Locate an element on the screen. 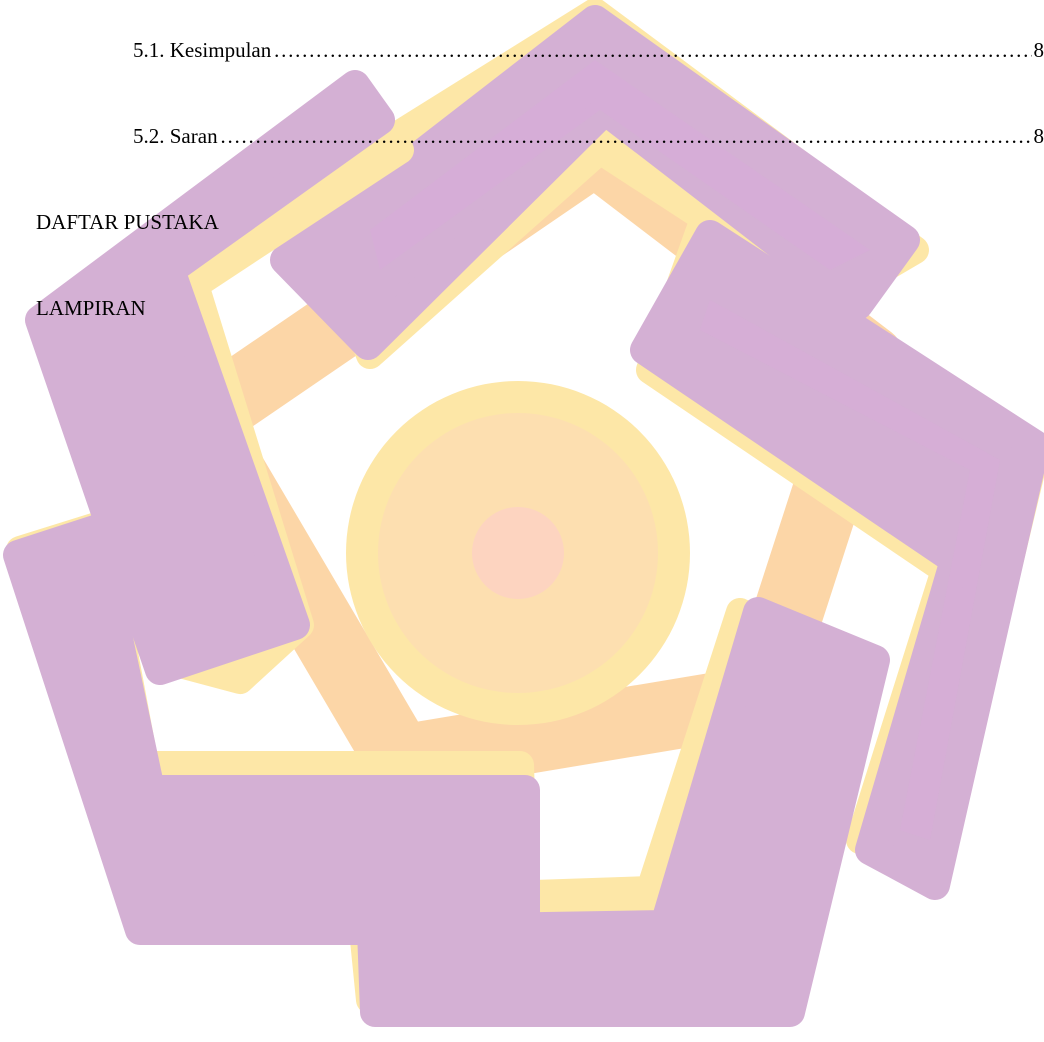 The width and height of the screenshot is (1044, 1042). toc-section-daftar-pustaka: DAFTAR PUSTAKA is located at coordinates (127, 222).